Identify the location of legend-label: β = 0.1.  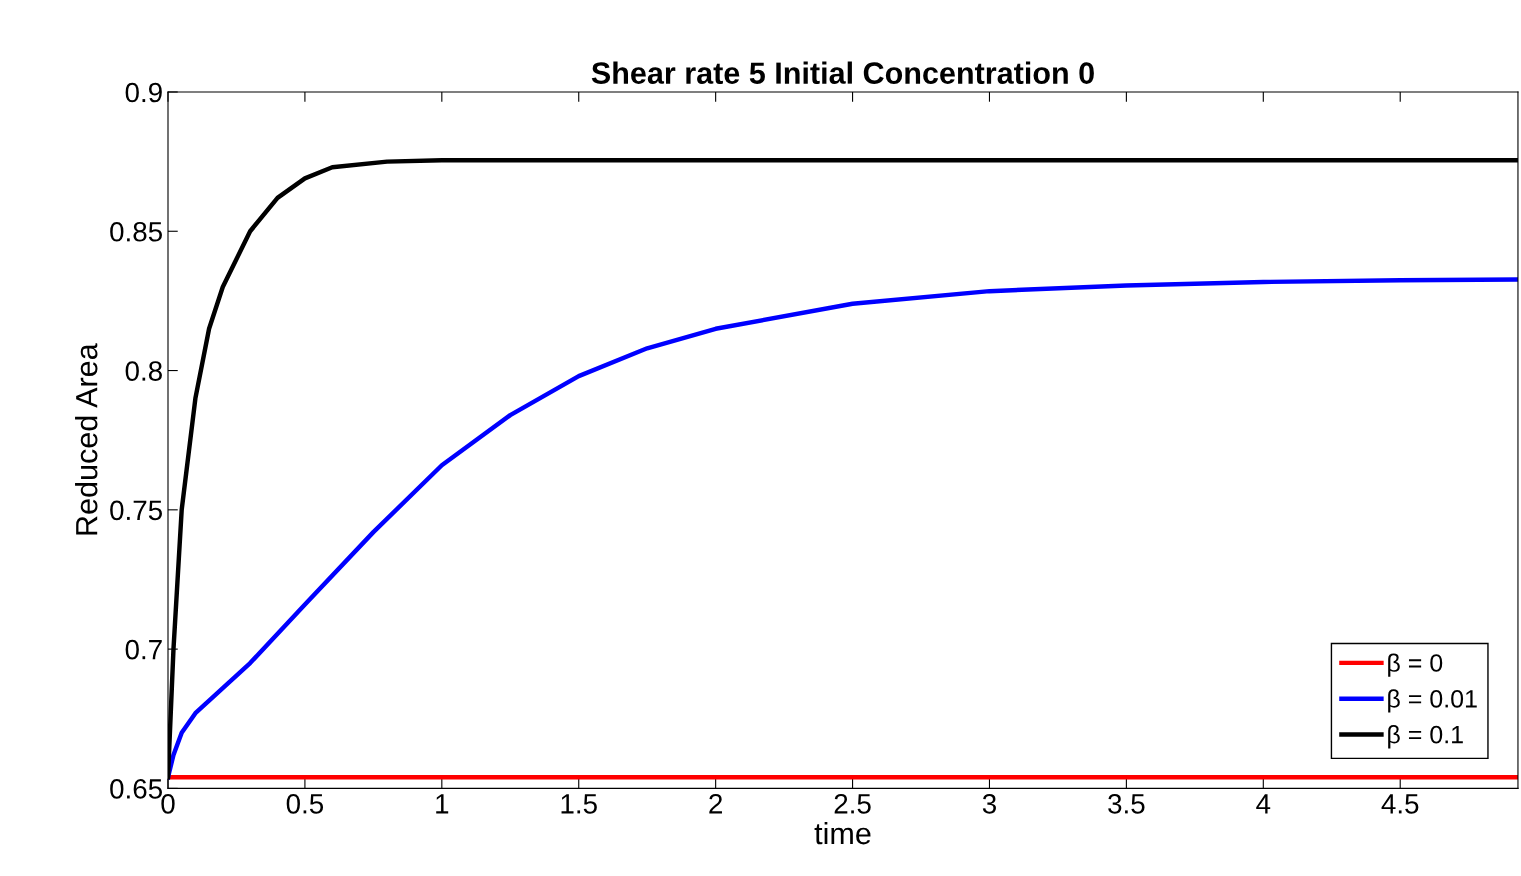
(1425, 737).